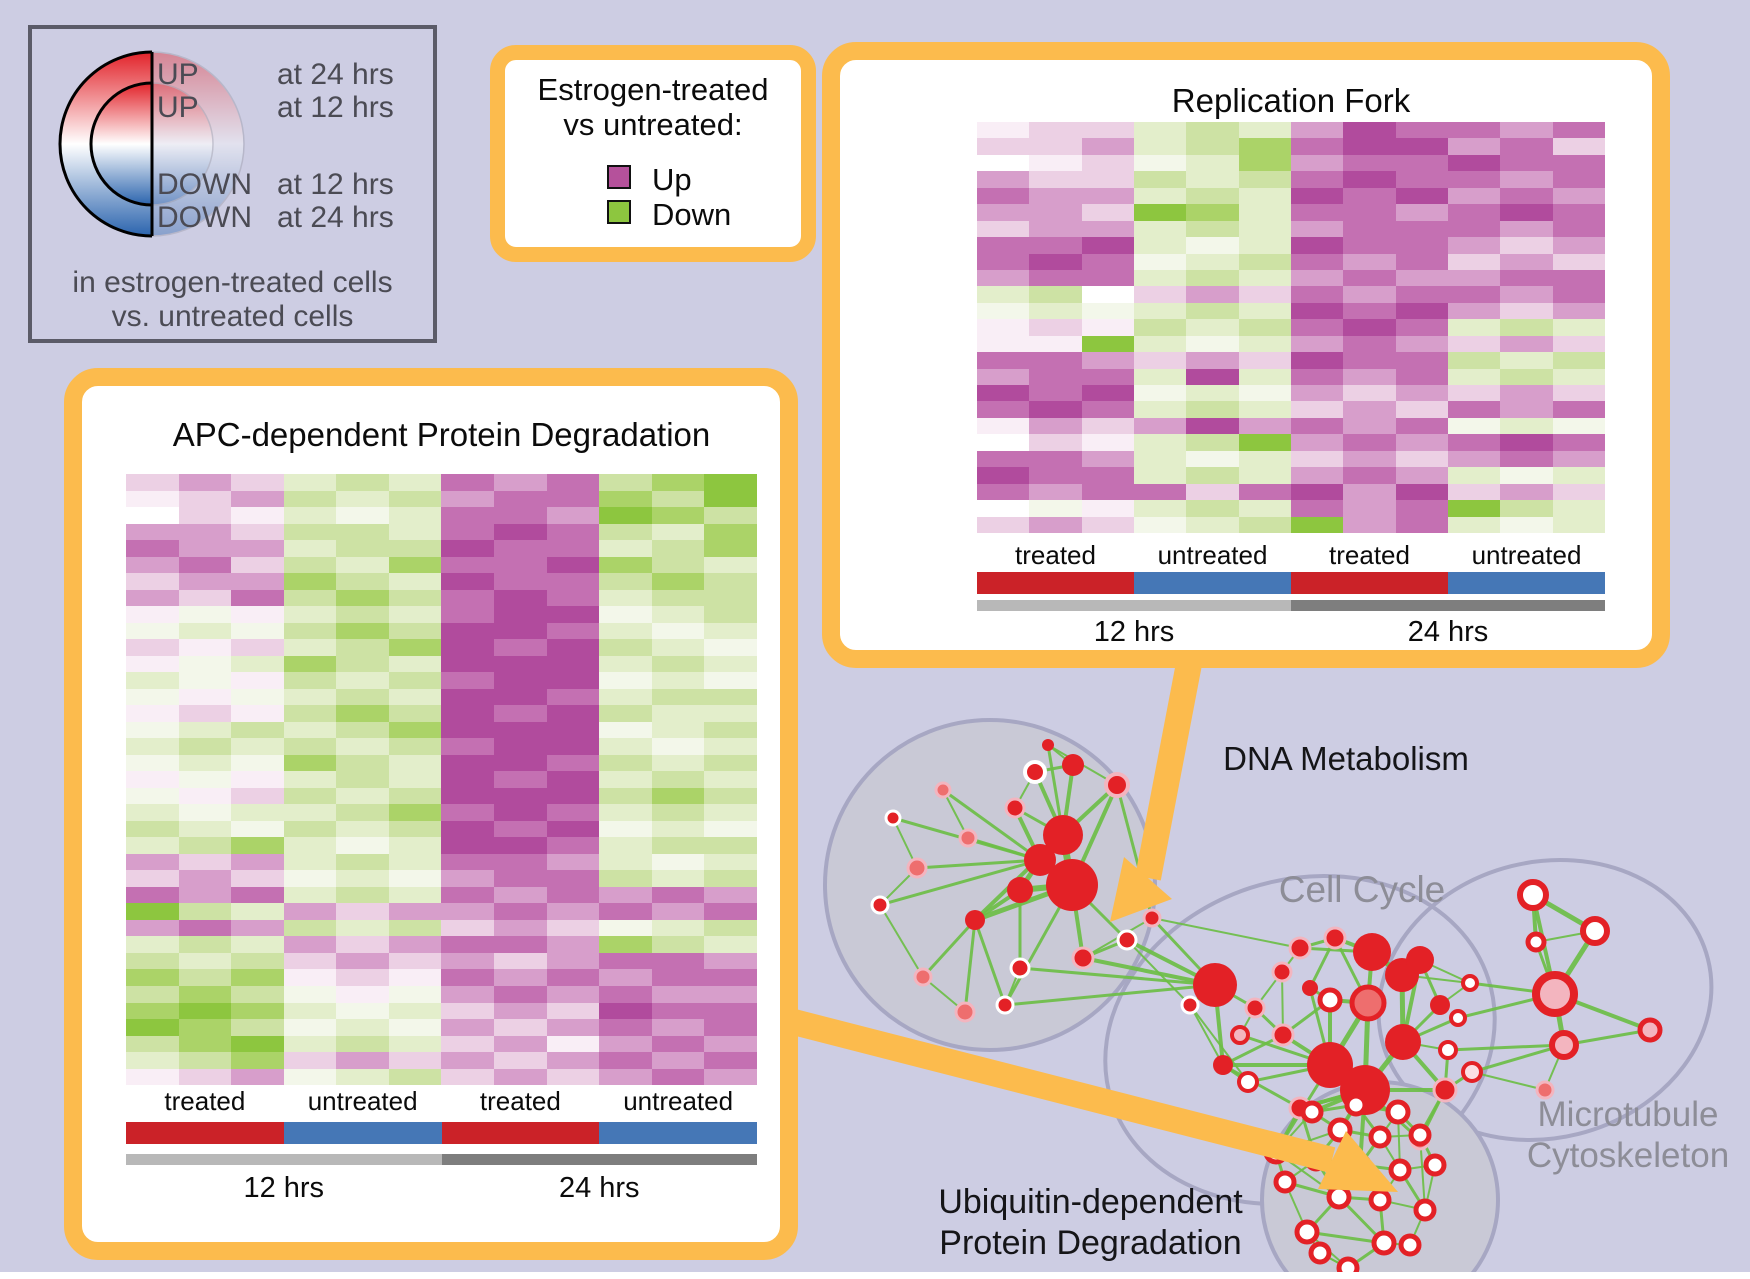  What do you see at coordinates (672, 179) in the screenshot?
I see `up-label: Up` at bounding box center [672, 179].